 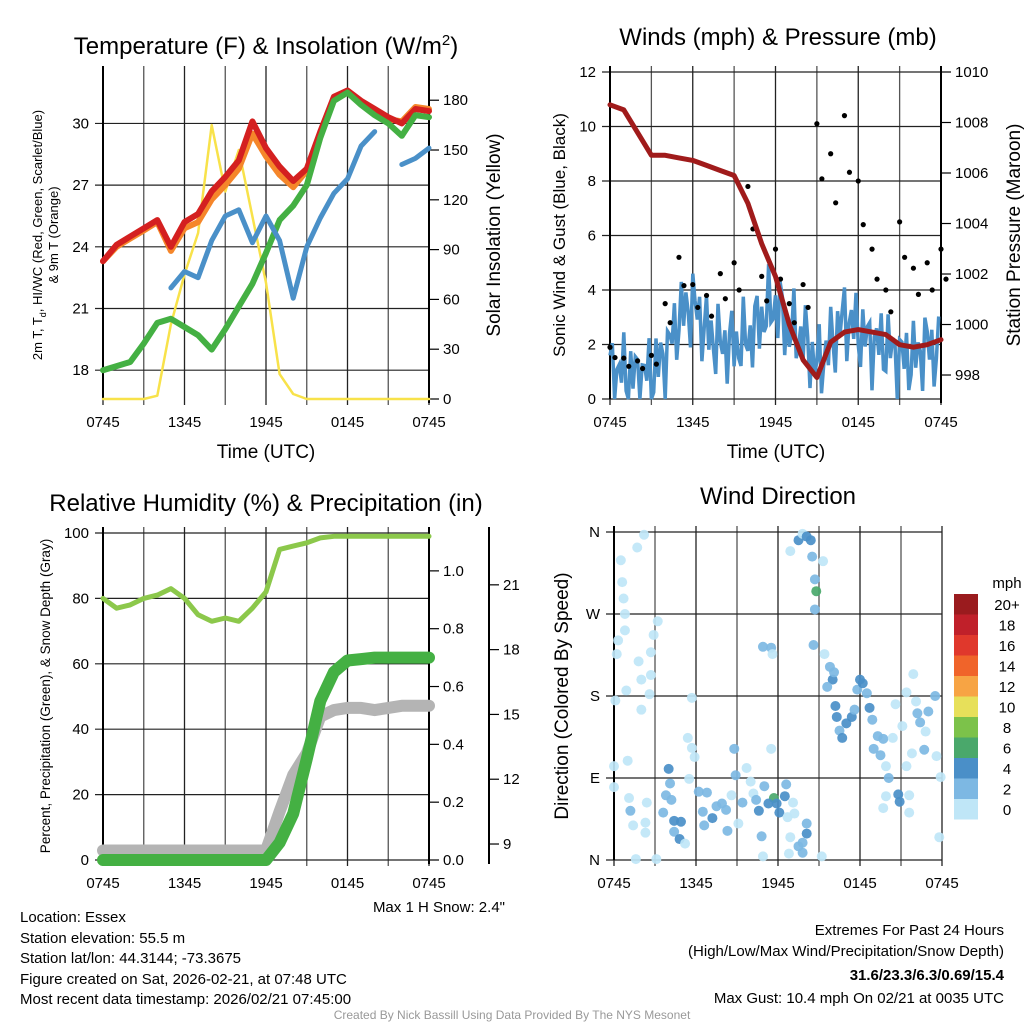 I want to click on 2m-t-line, so click(x=266, y=176).